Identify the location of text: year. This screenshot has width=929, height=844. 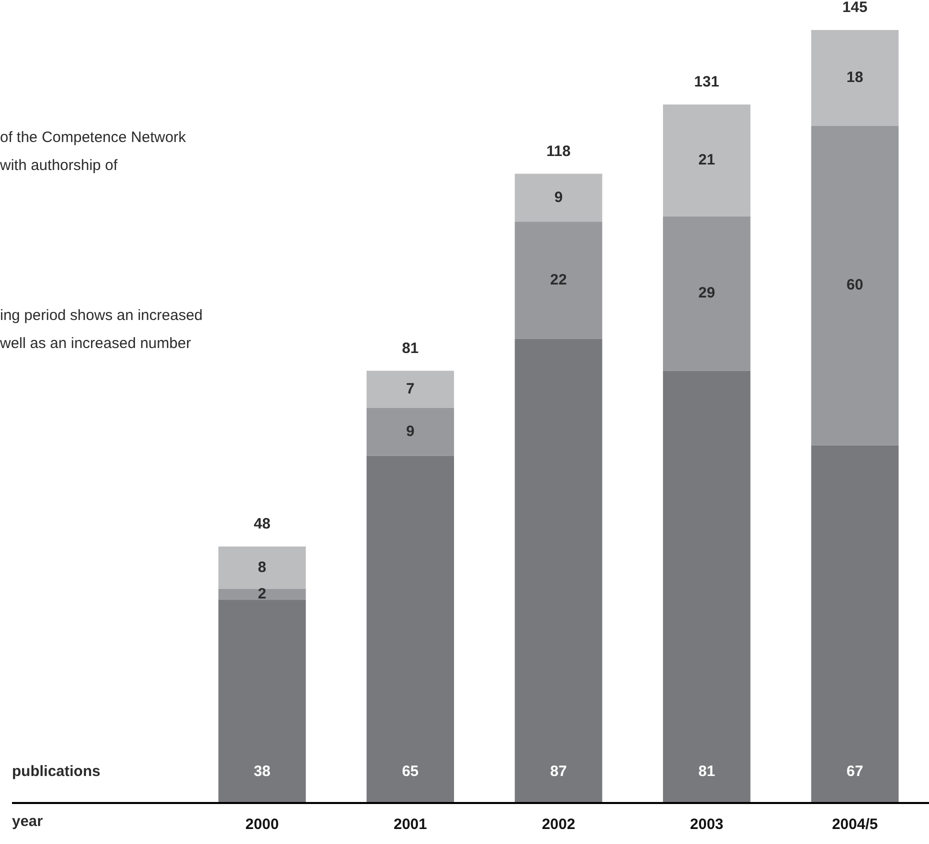
(28, 821).